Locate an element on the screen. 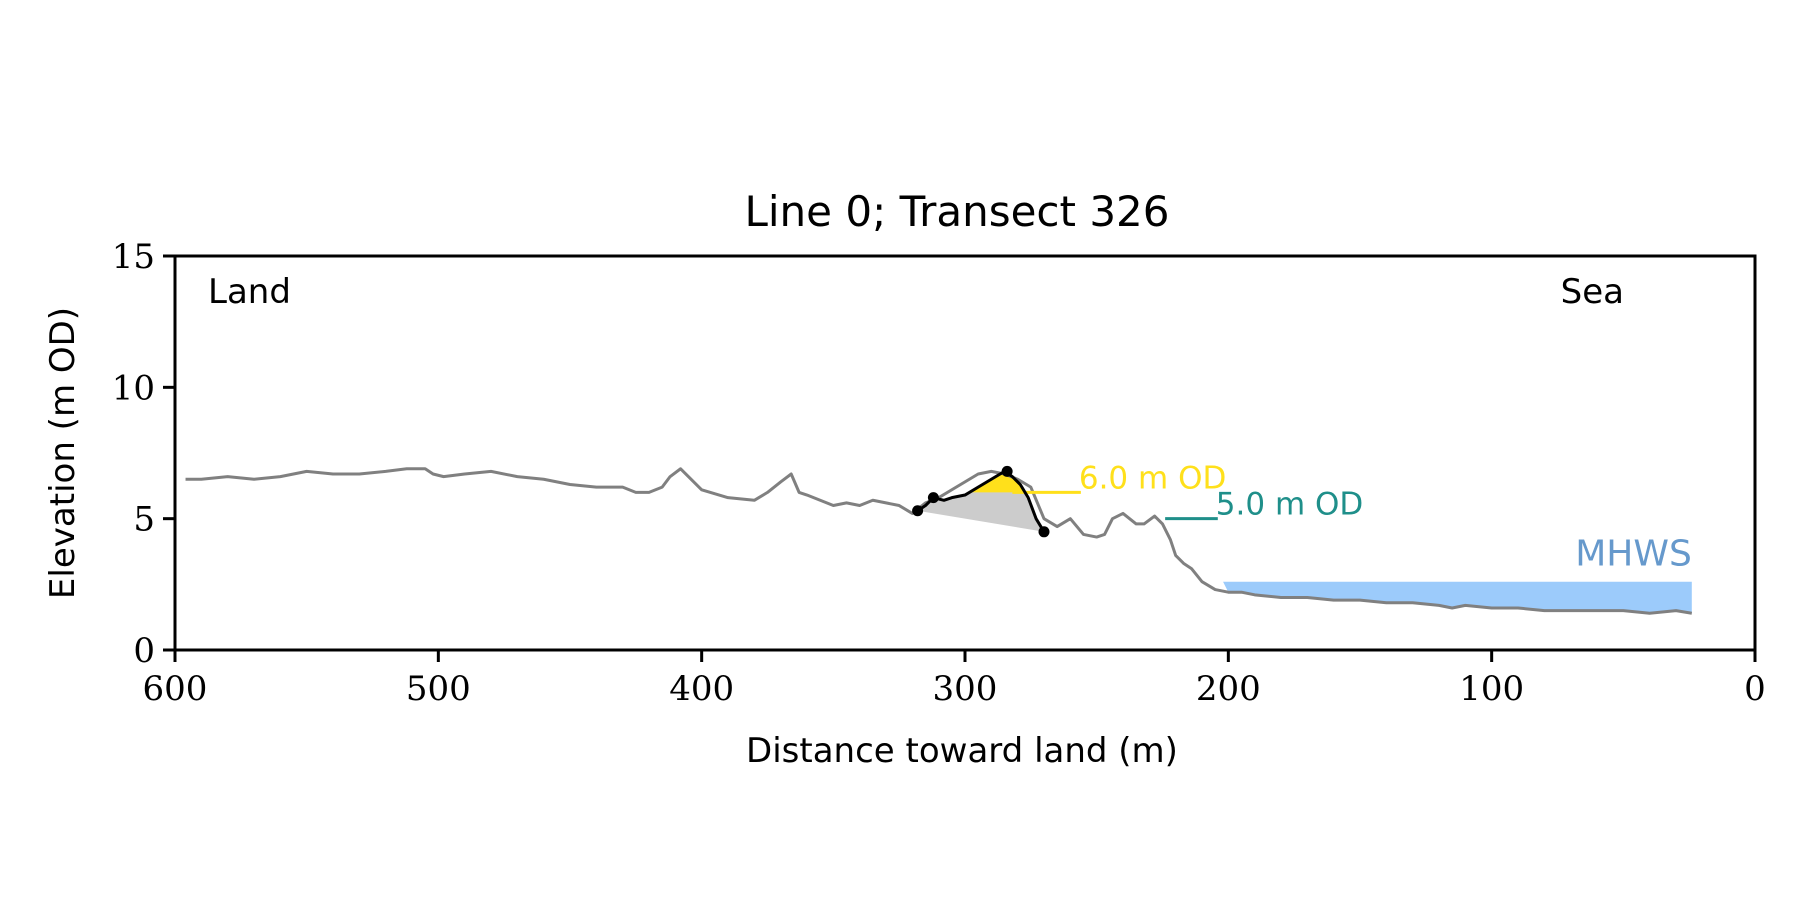 Image resolution: width=1800 pixels, height=900 pixels. y-tick-label: 10 is located at coordinates (133, 388).